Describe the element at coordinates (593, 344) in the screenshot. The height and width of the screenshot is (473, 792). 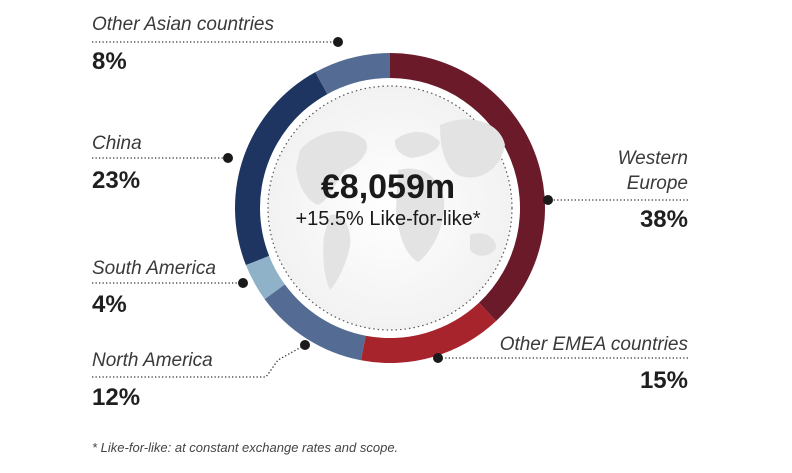
I see `label-other-emea-countries: Other EMEA countries` at that location.